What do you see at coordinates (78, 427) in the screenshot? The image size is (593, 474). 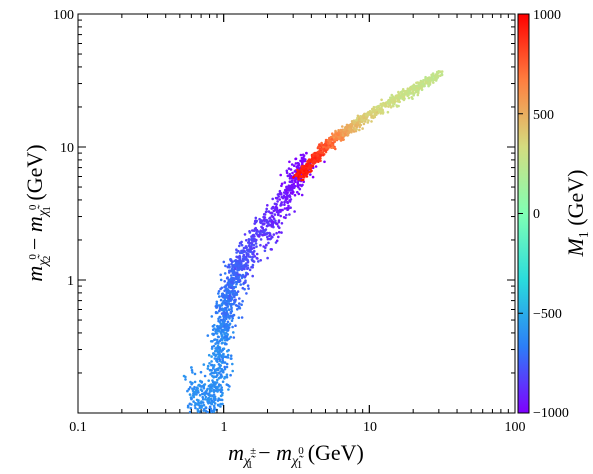 I see `x-tick-label: 0.1` at bounding box center [78, 427].